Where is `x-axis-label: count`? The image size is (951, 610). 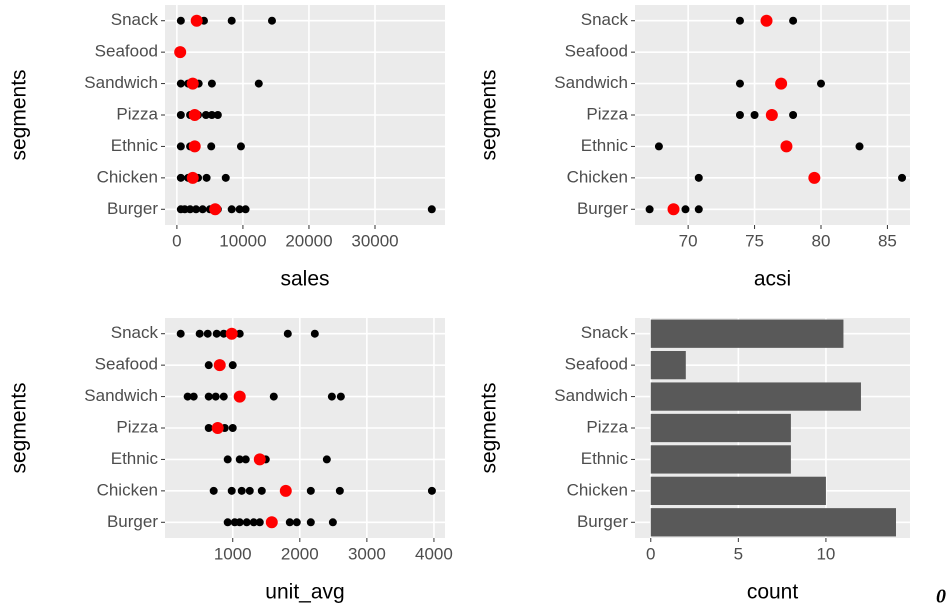
x-axis-label: count is located at coordinates (773, 592).